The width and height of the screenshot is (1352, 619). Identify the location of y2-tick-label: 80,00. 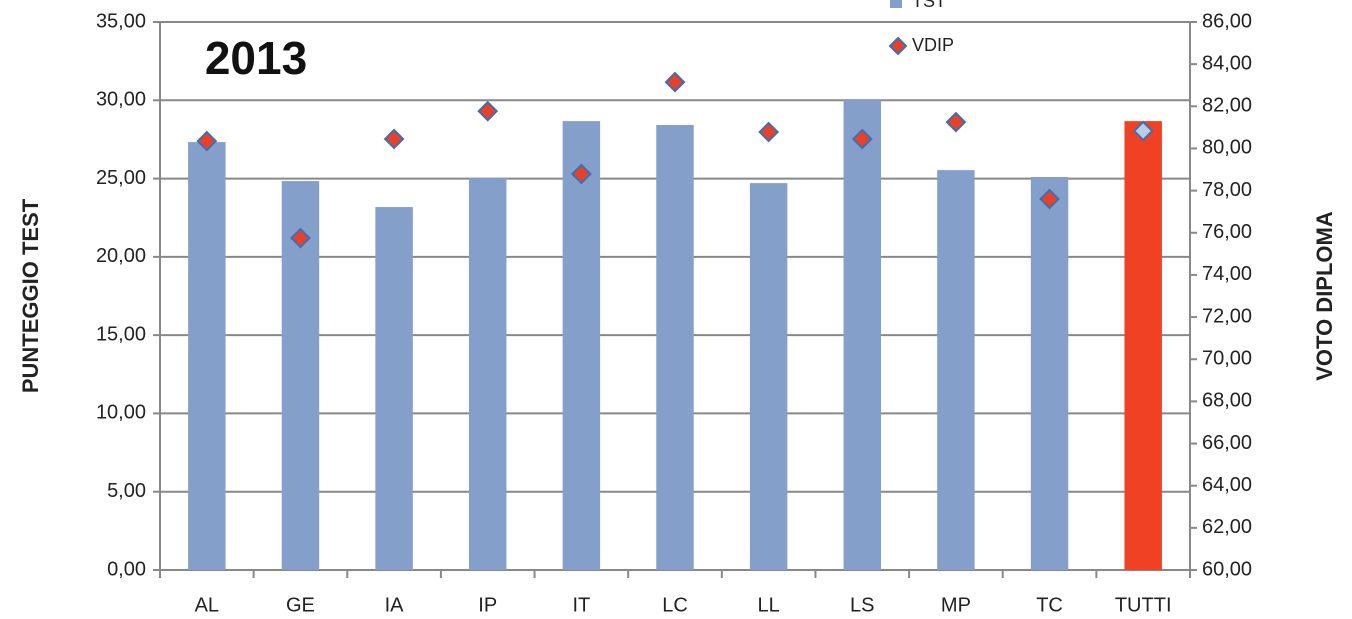
(1227, 148).